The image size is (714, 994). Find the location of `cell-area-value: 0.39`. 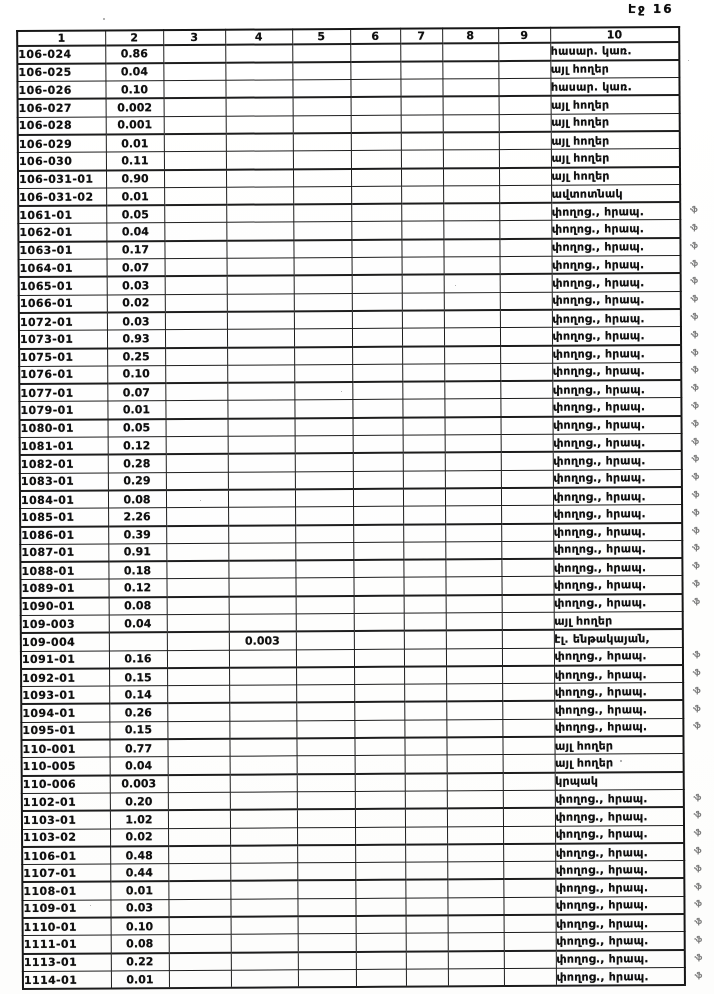

cell-area-value: 0.39 is located at coordinates (137, 534).